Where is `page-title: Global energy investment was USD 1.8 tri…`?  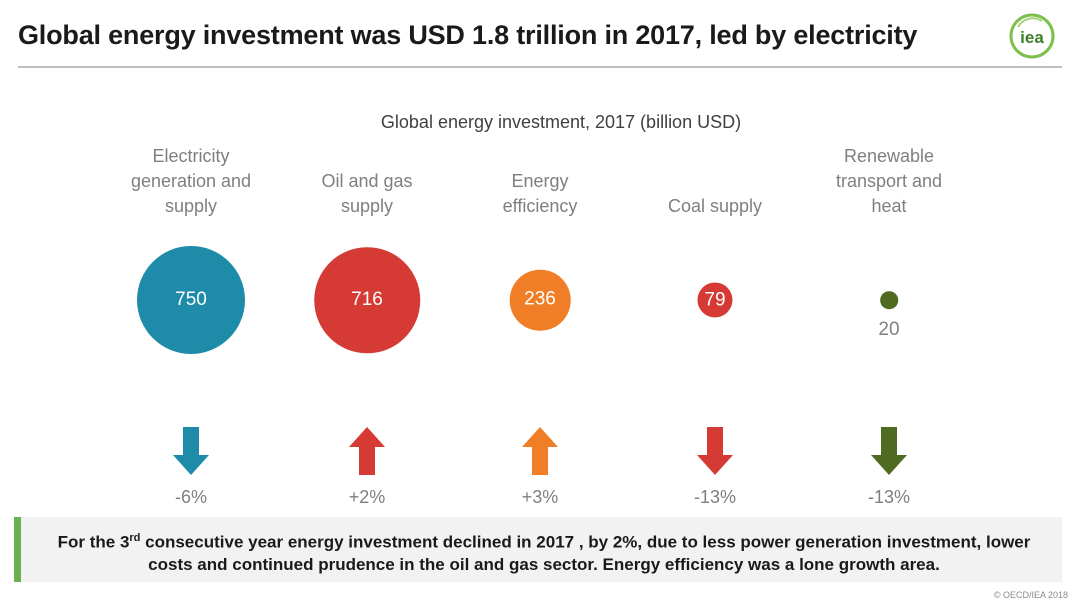
page-title: Global energy investment was USD 1.8 tri… is located at coordinates (468, 35).